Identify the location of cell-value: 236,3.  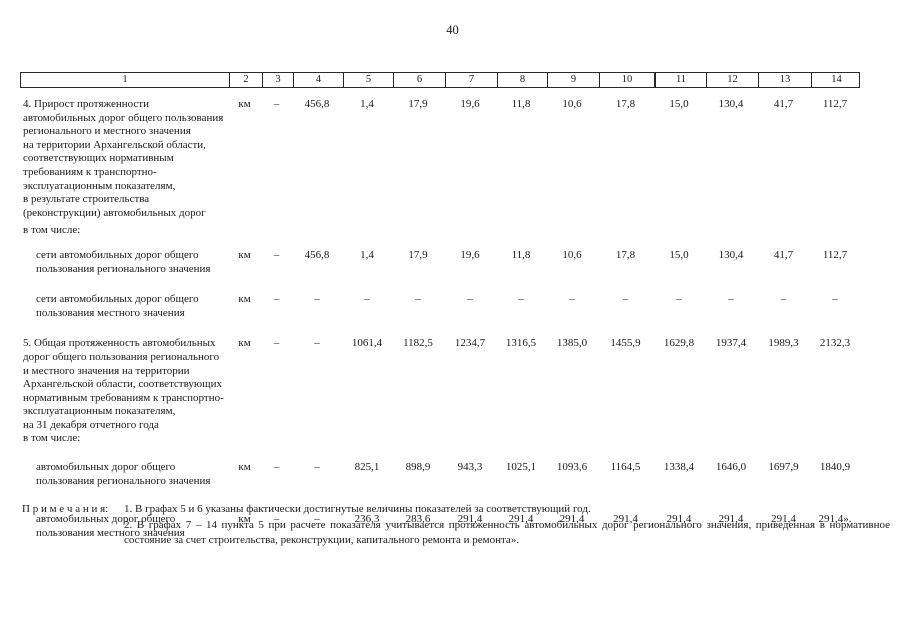
(367, 519).